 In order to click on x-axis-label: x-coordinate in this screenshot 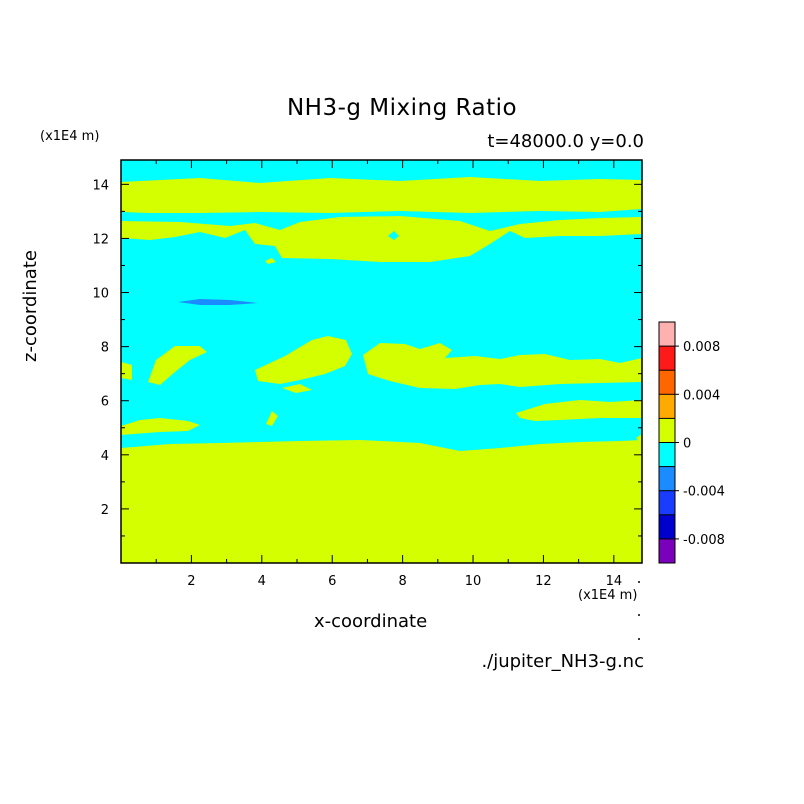, I will do `click(371, 621)`.